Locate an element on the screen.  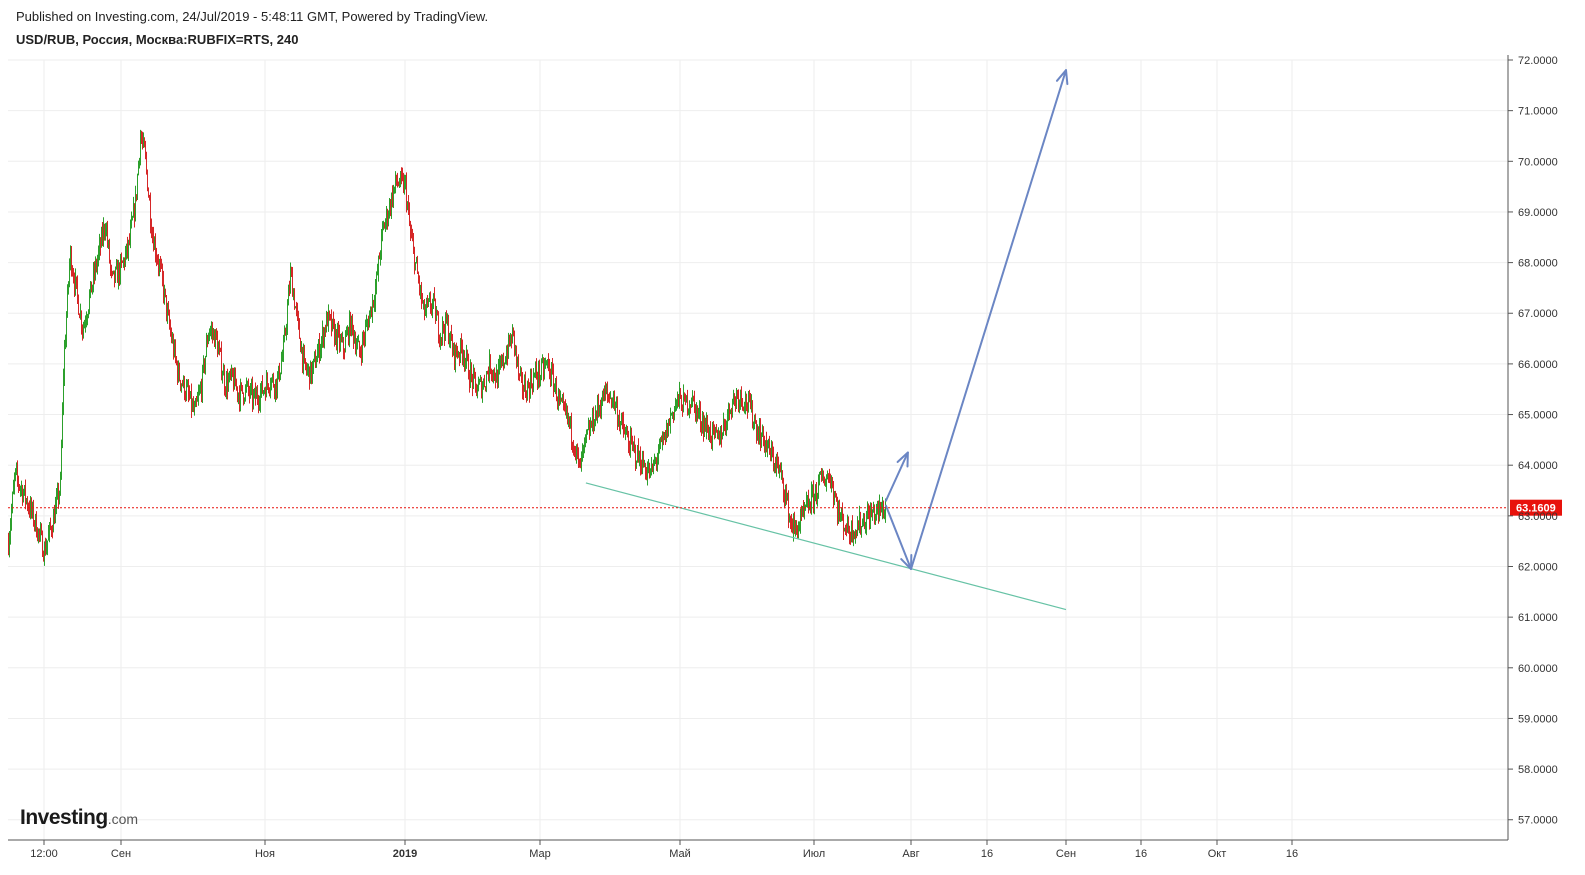
y-tick-label: 66.0000 is located at coordinates (1538, 365).